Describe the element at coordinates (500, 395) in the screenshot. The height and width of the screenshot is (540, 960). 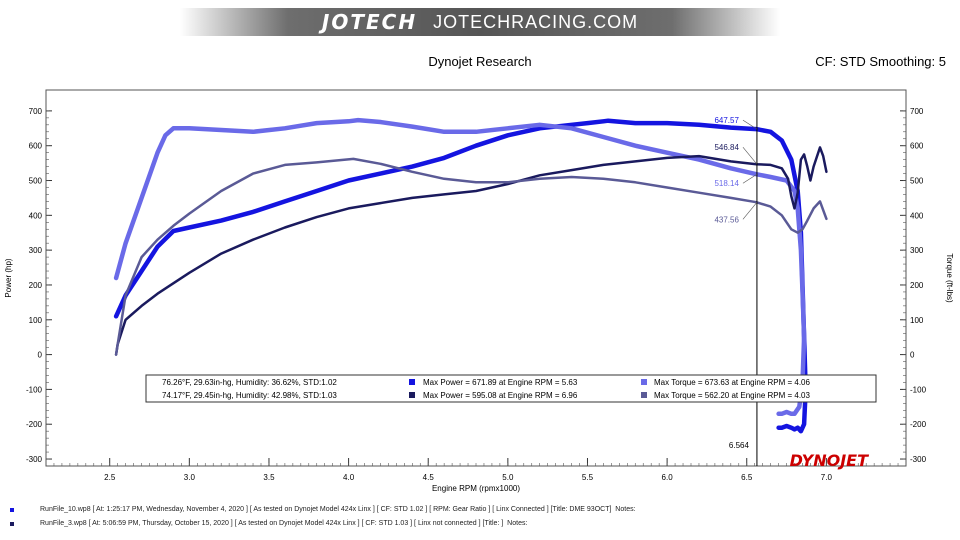
I see `legend-power-run2: Max Power = 595.08 at Engine RPM = 6.96` at that location.